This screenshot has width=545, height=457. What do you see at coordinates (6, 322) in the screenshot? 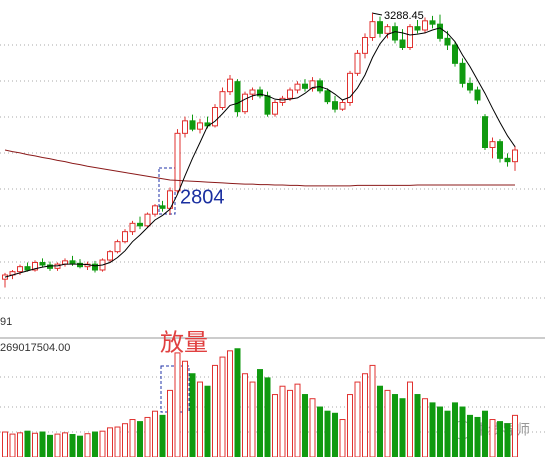
I see `left-label: 91` at bounding box center [6, 322].